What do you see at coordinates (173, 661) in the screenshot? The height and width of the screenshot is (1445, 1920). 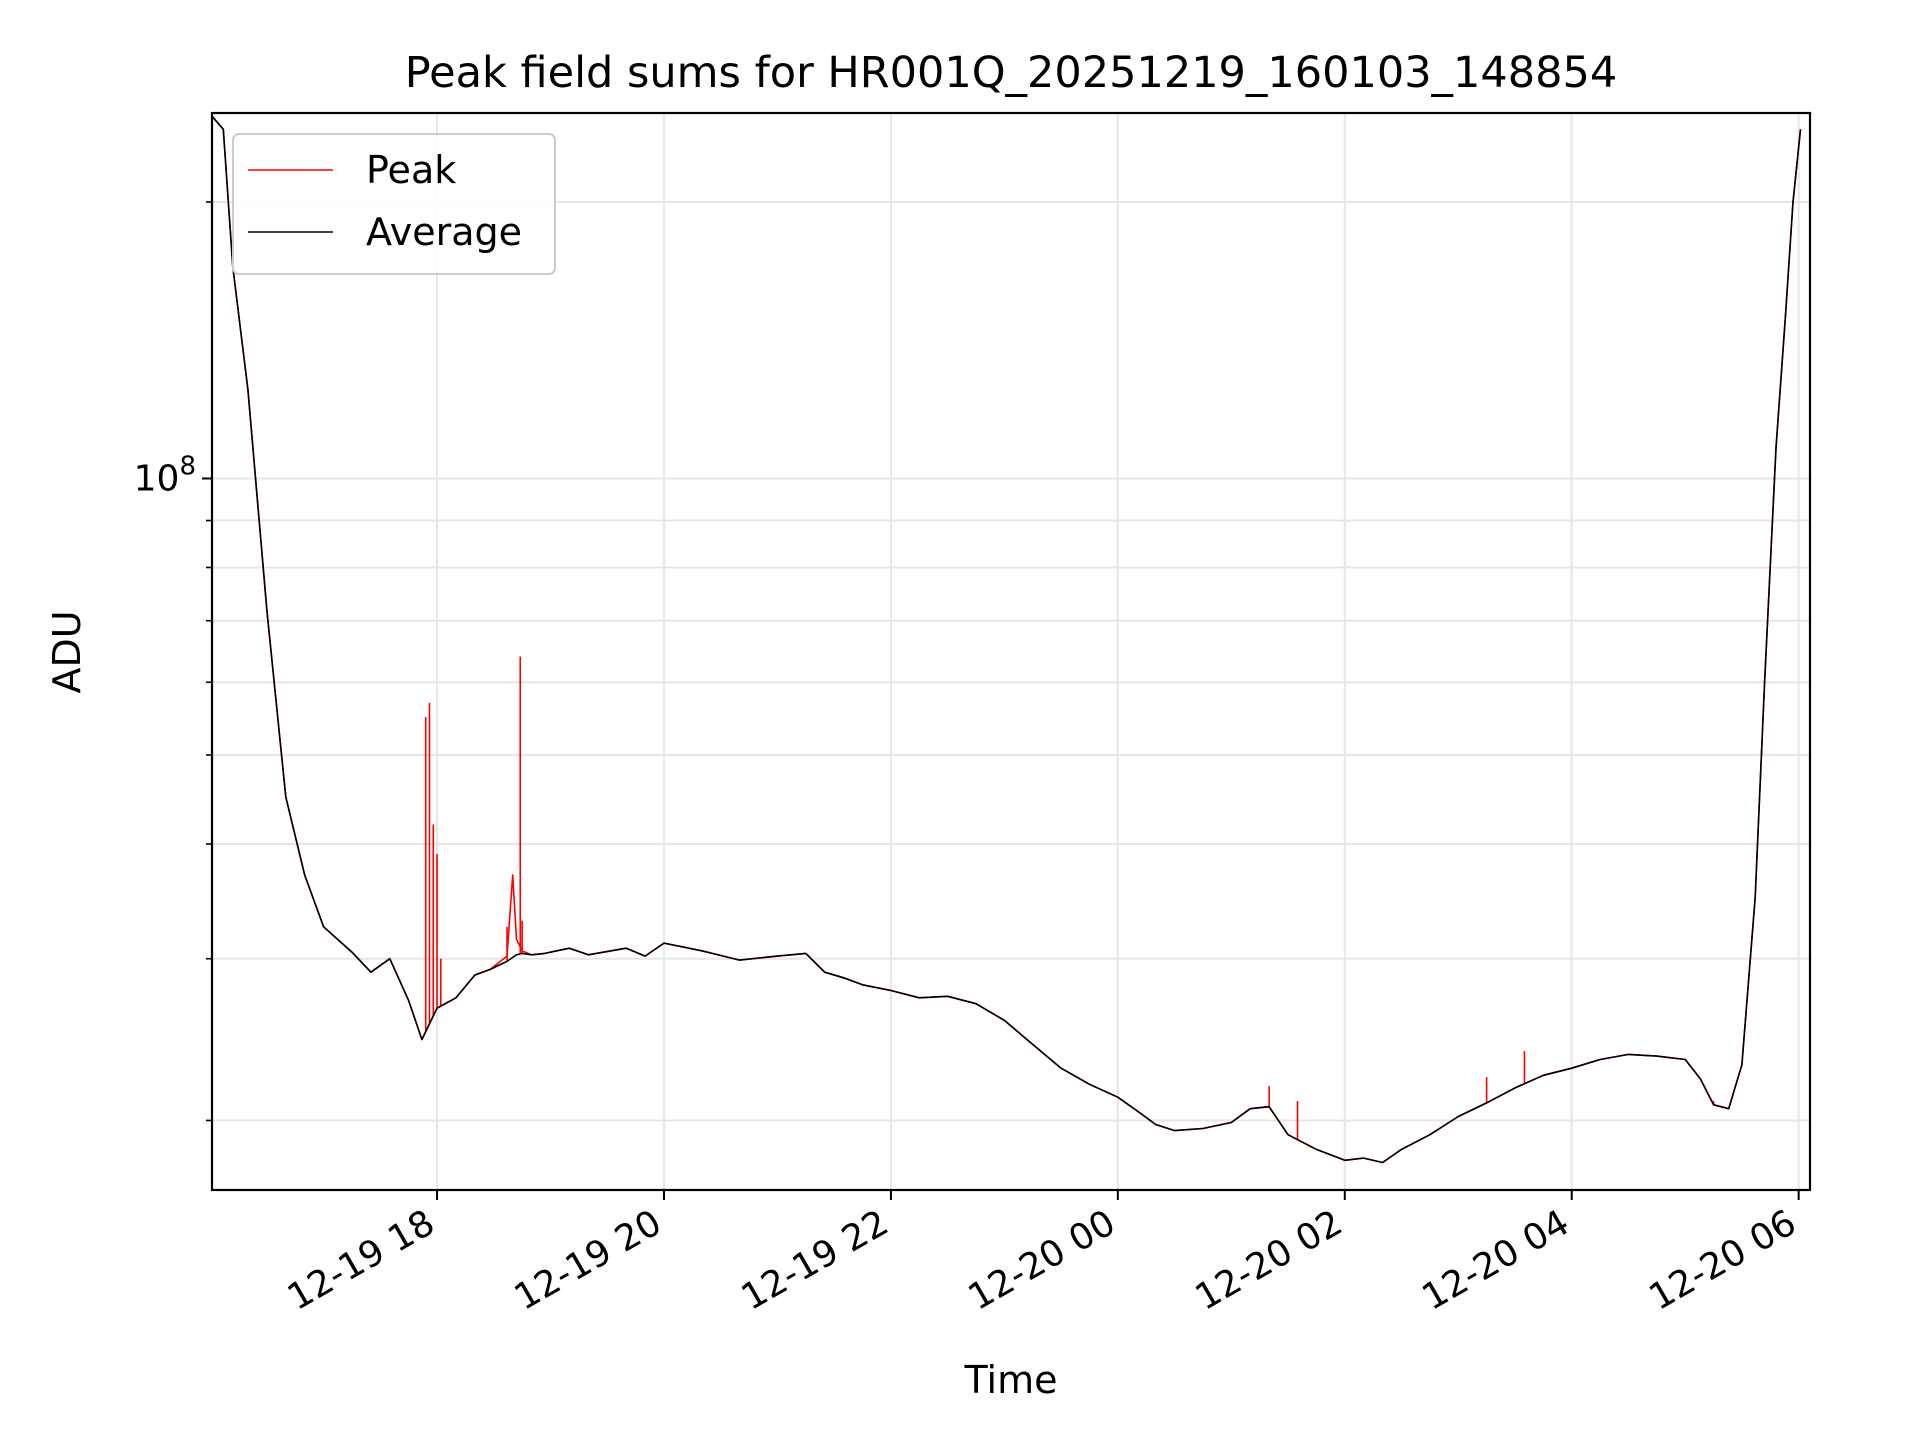 I see `y-axis-ticks: 108` at bounding box center [173, 661].